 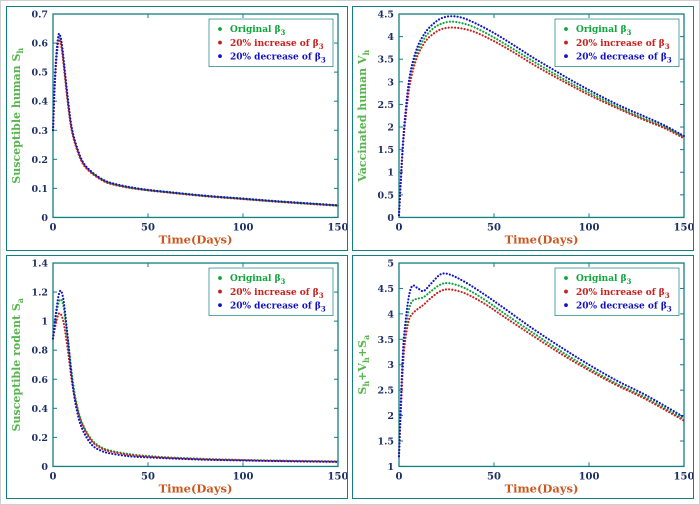 I want to click on y-tick-label: 2, so click(x=390, y=128).